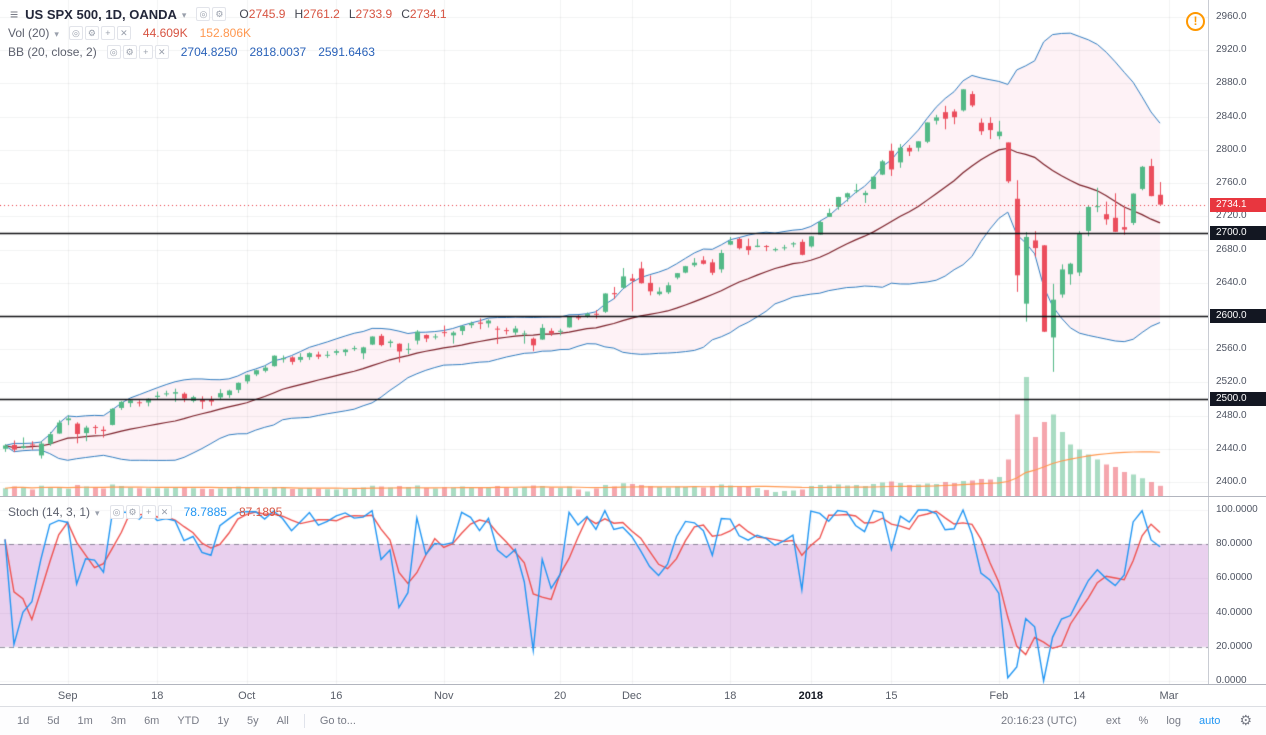  What do you see at coordinates (1238, 315) in the screenshot?
I see `price-level-badge: 2600.0` at bounding box center [1238, 315].